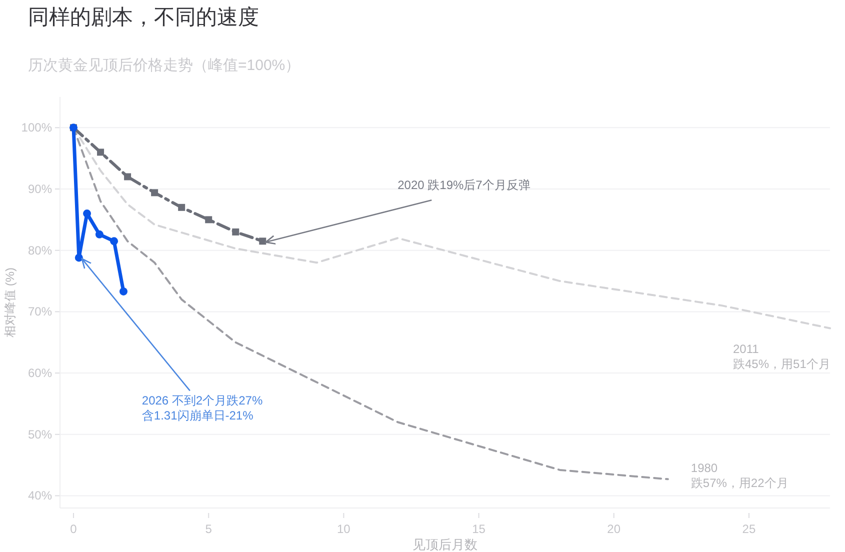 The height and width of the screenshot is (552, 845). What do you see at coordinates (10, 303) in the screenshot?
I see `y-axis-title: 相对峰值 (%)` at bounding box center [10, 303].